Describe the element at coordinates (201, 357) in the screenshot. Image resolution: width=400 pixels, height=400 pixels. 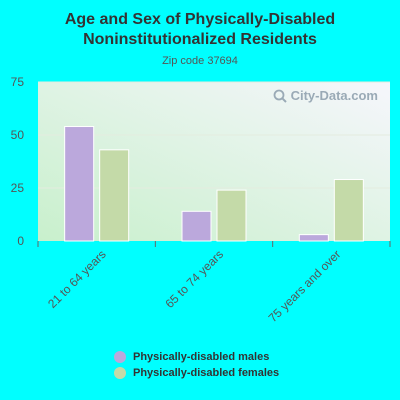
I see `legend-label-males: Physically-disabled males` at that location.